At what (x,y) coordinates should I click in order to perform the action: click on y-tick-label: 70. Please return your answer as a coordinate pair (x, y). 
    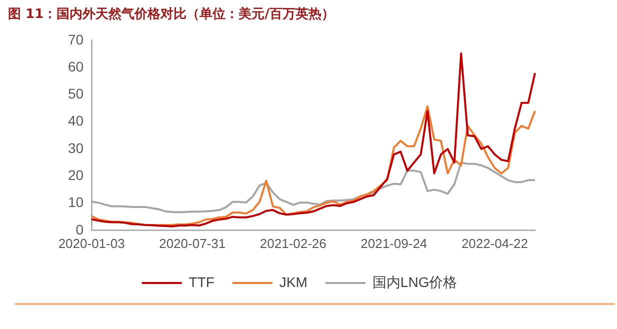
    Looking at the image, I should click on (76, 39).